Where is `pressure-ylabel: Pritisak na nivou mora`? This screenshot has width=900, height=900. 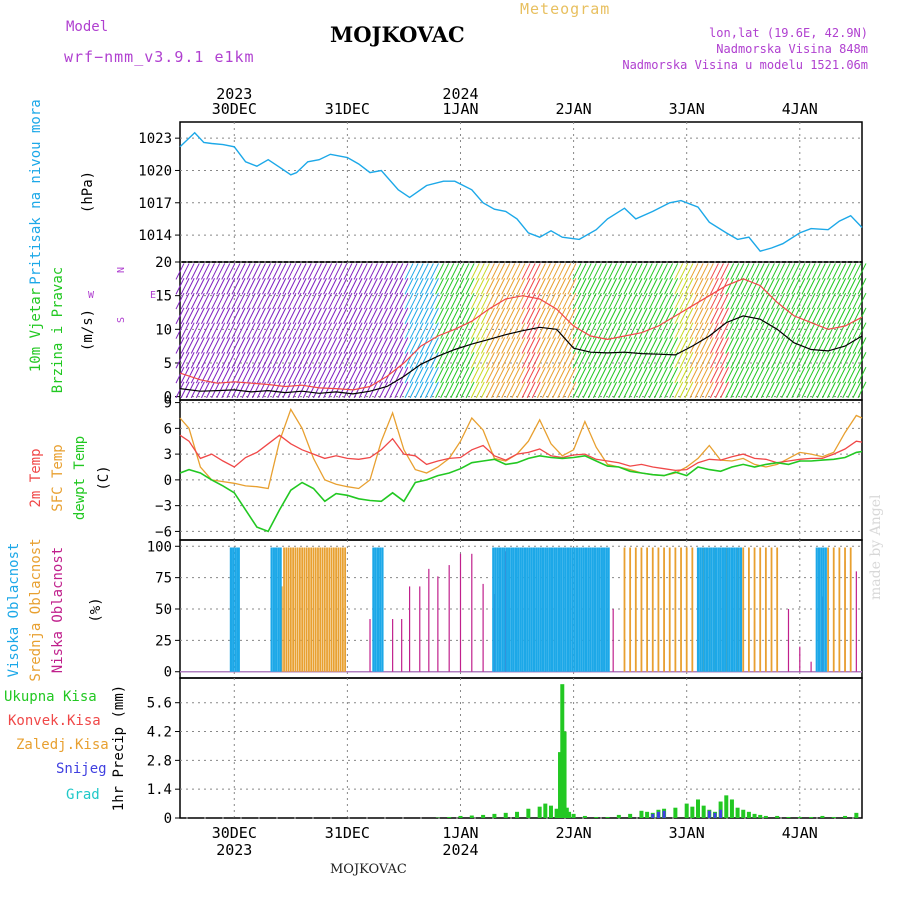
pressure-ylabel: Pritisak na nivou mora is located at coordinates (36, 191).